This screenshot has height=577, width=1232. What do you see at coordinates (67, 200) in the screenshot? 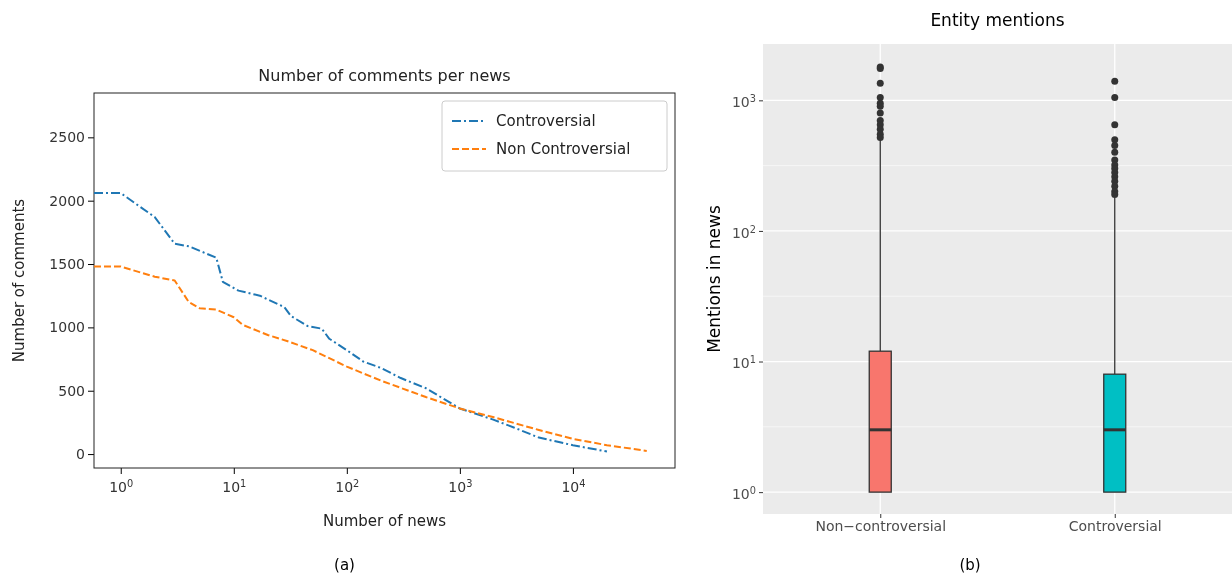
I see `y-tick-label: 2000` at bounding box center [67, 200].